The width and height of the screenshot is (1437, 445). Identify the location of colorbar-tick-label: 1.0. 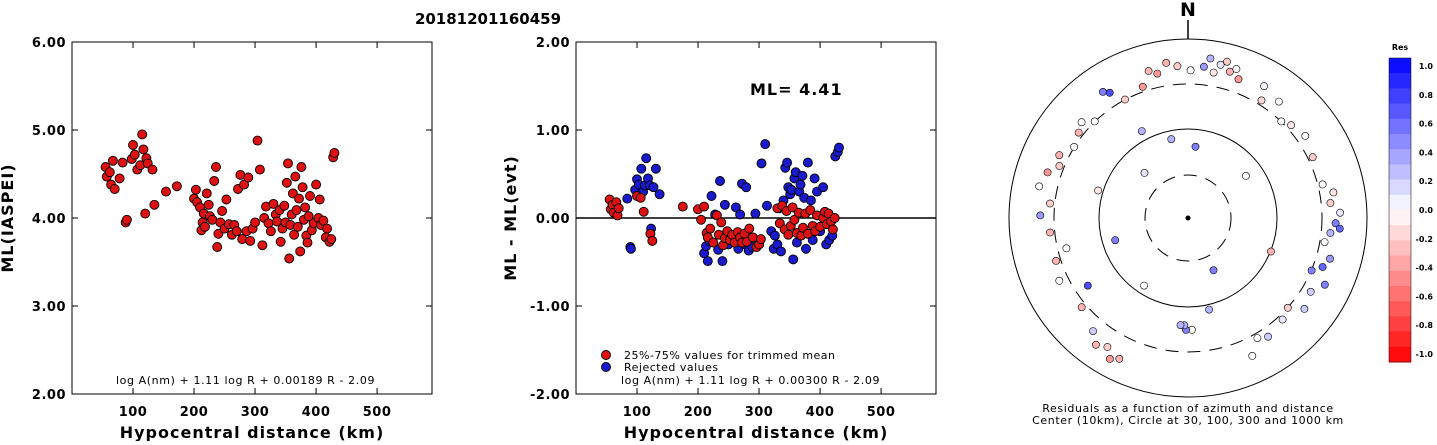
(1426, 66).